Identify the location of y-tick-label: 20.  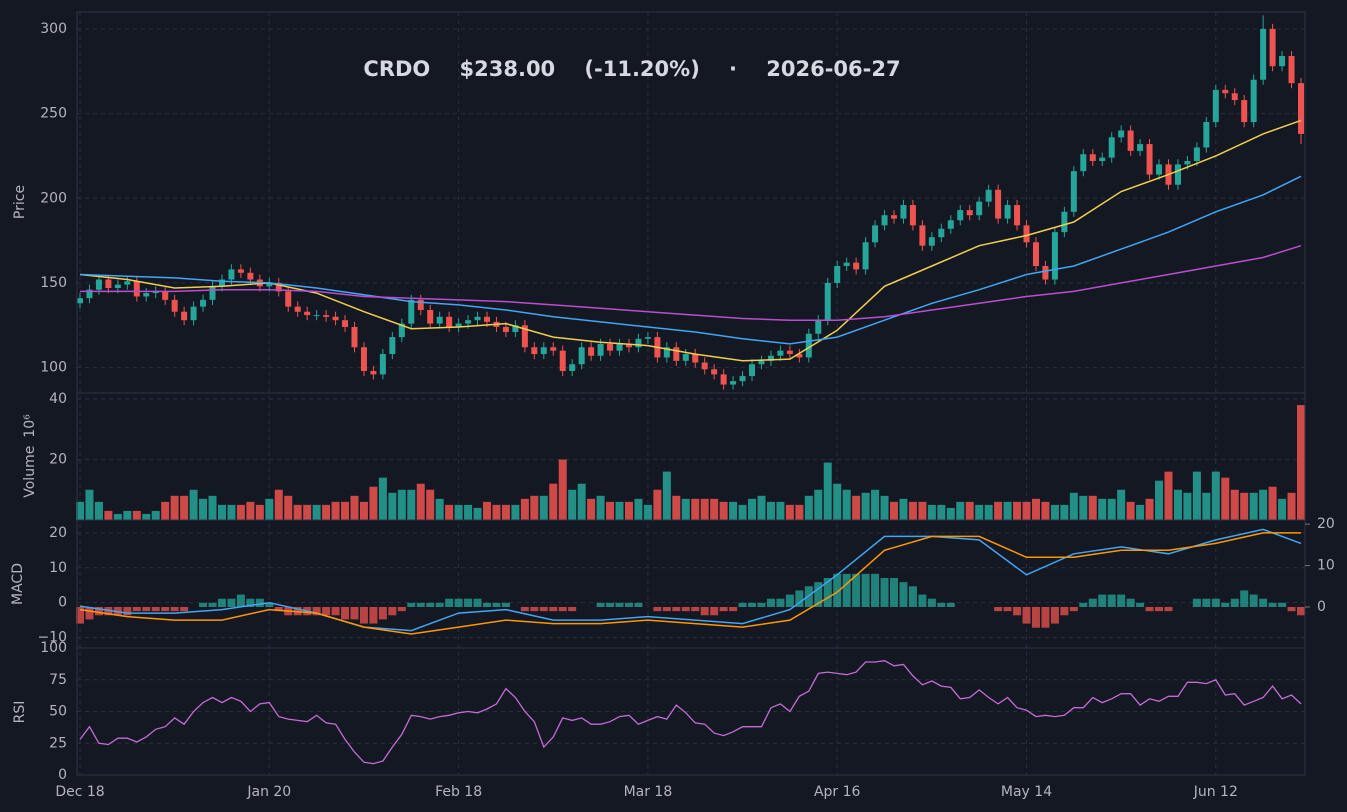
(58, 533).